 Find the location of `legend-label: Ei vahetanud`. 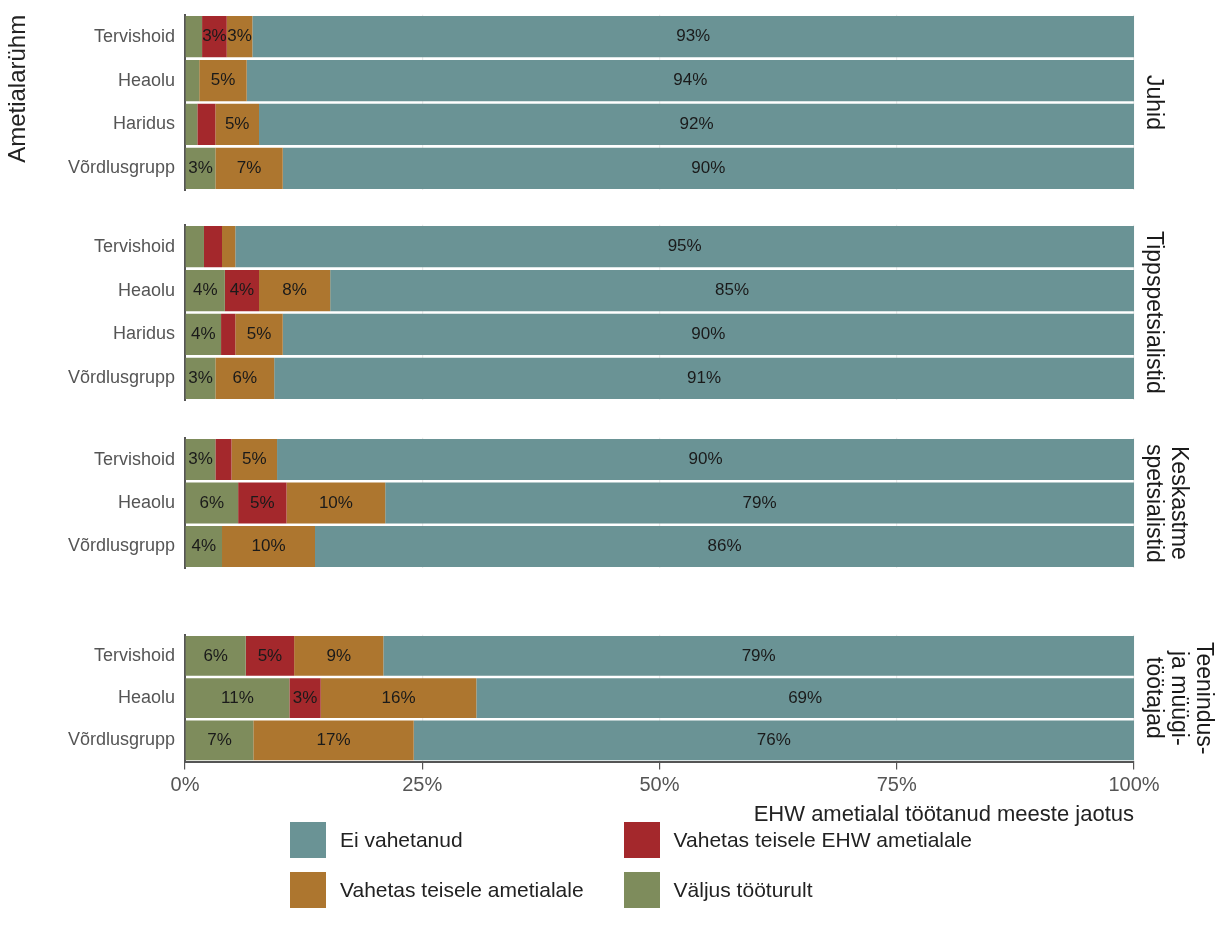

legend-label: Ei vahetanud is located at coordinates (401, 840).